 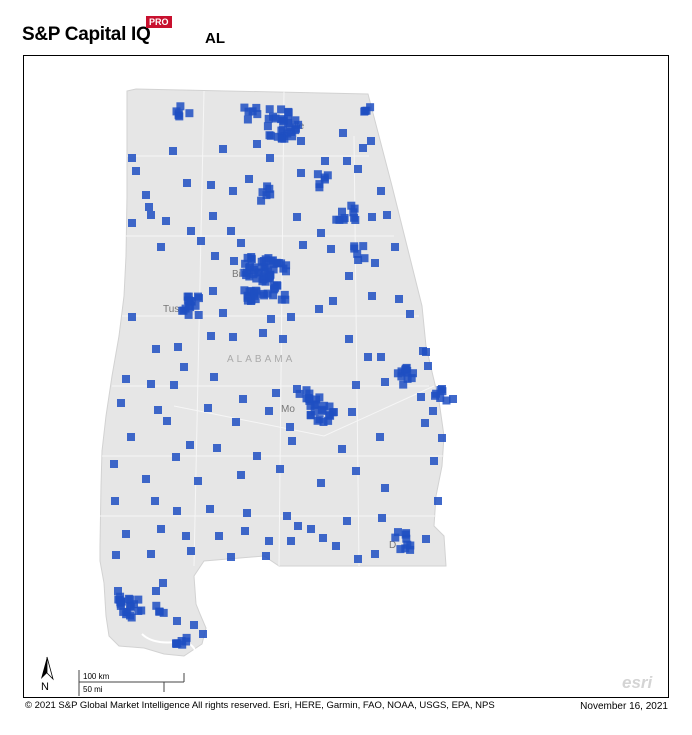 I want to click on city-label-dothan: D, so click(x=392, y=545).